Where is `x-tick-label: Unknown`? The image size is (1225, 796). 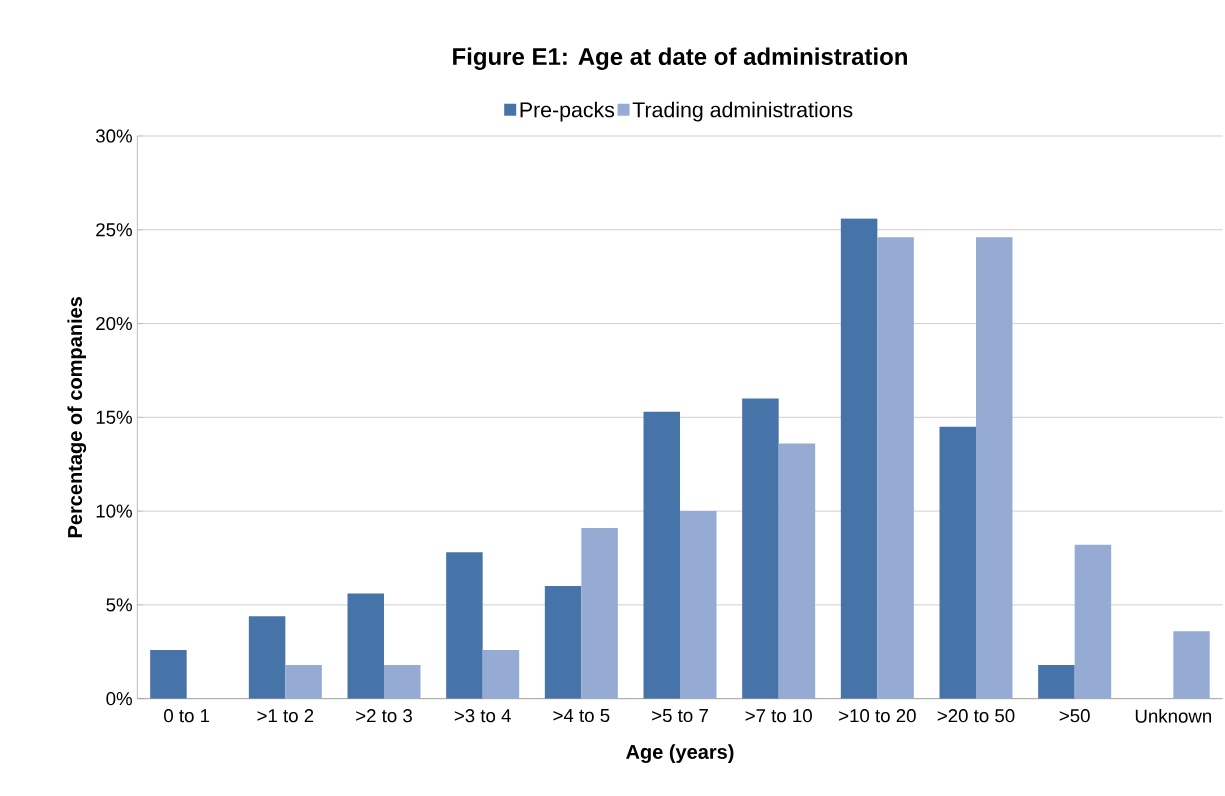 x-tick-label: Unknown is located at coordinates (1173, 716).